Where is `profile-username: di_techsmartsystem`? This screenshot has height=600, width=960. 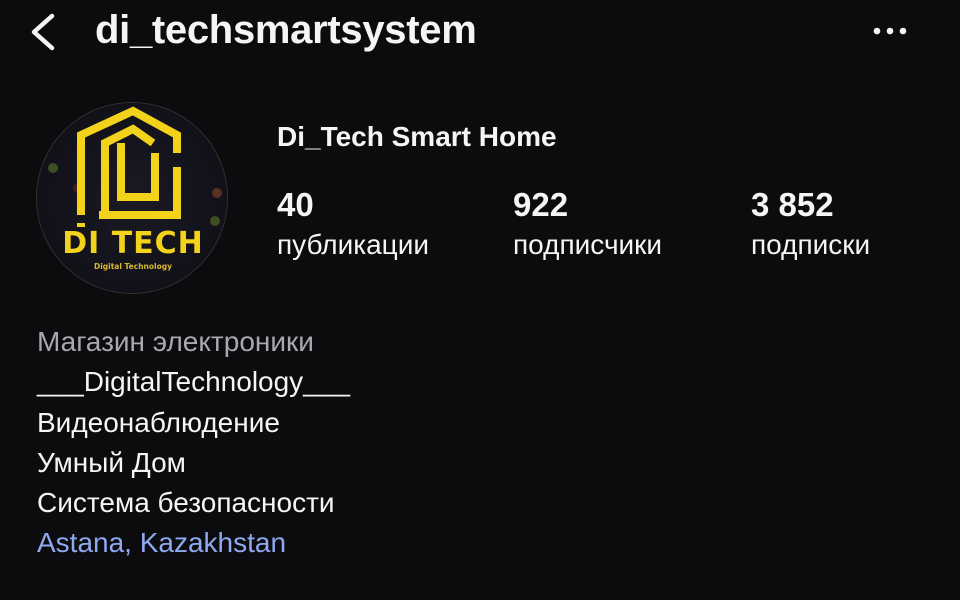 profile-username: di_techsmartsystem is located at coordinates (286, 30).